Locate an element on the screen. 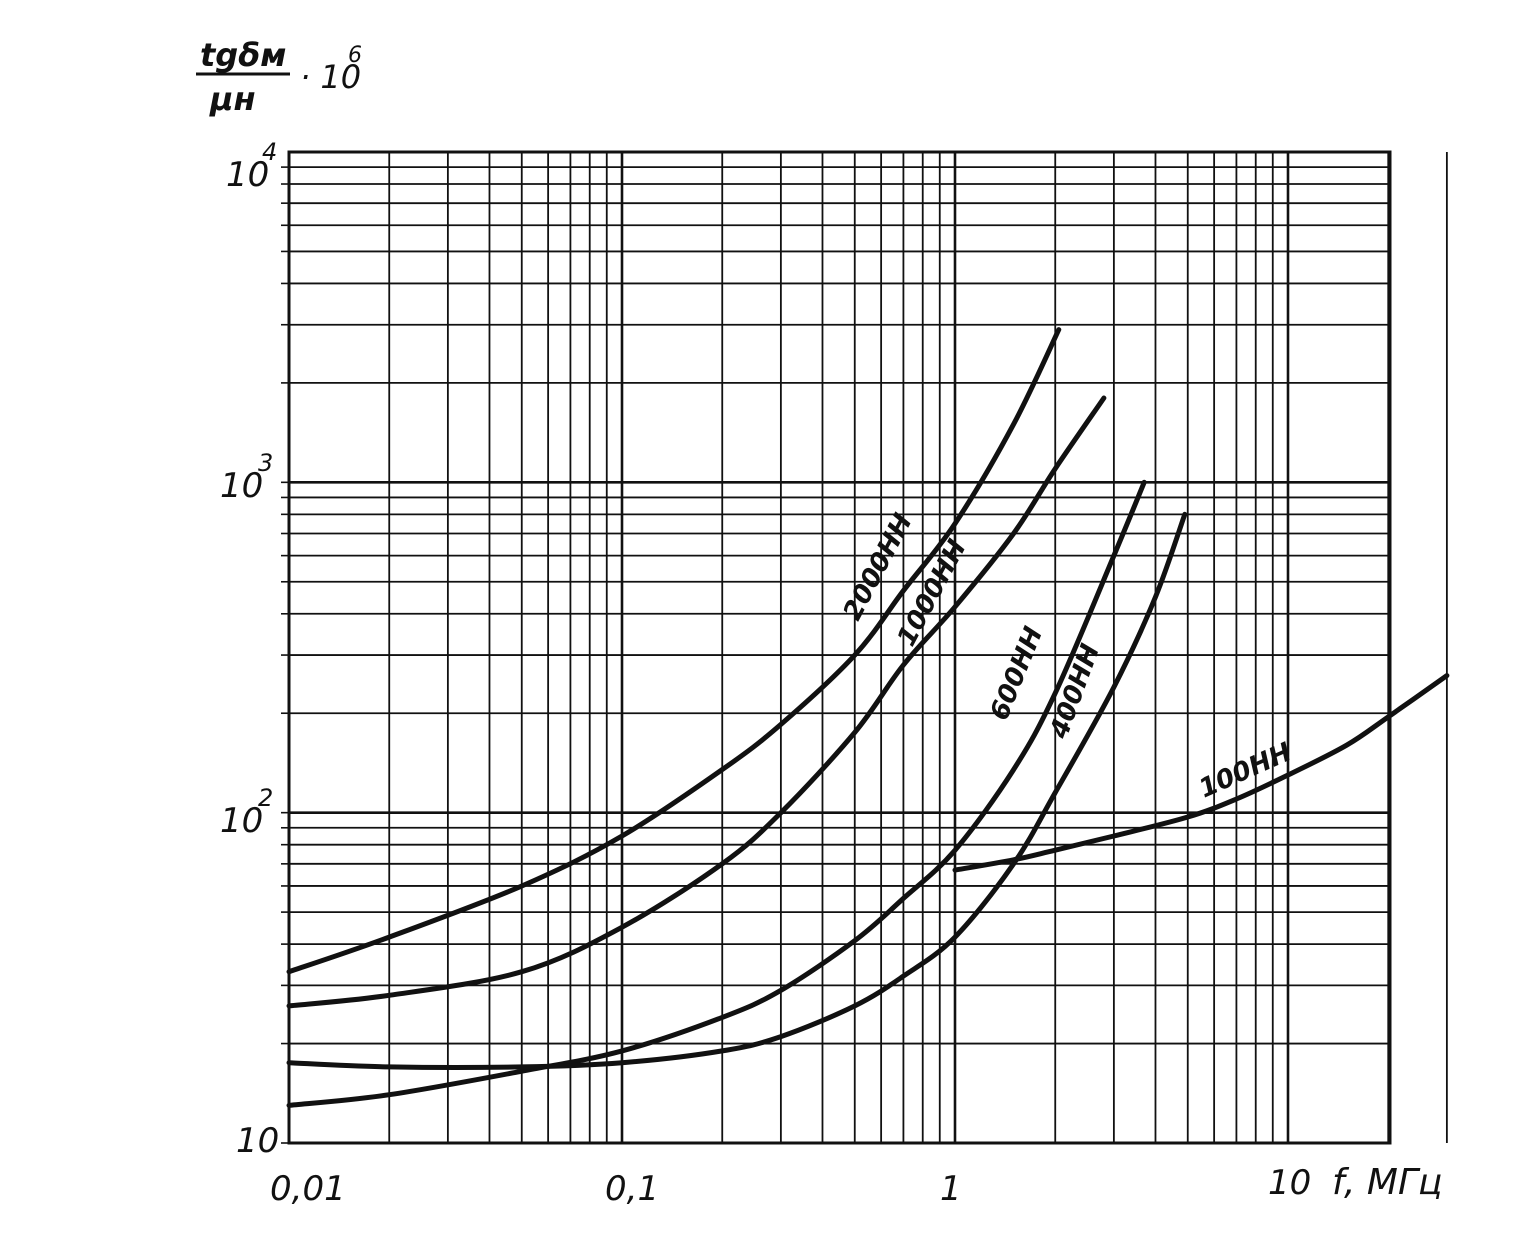 This screenshot has width=1525, height=1260. y-tick-label-exponent: 2 is located at coordinates (265, 798).